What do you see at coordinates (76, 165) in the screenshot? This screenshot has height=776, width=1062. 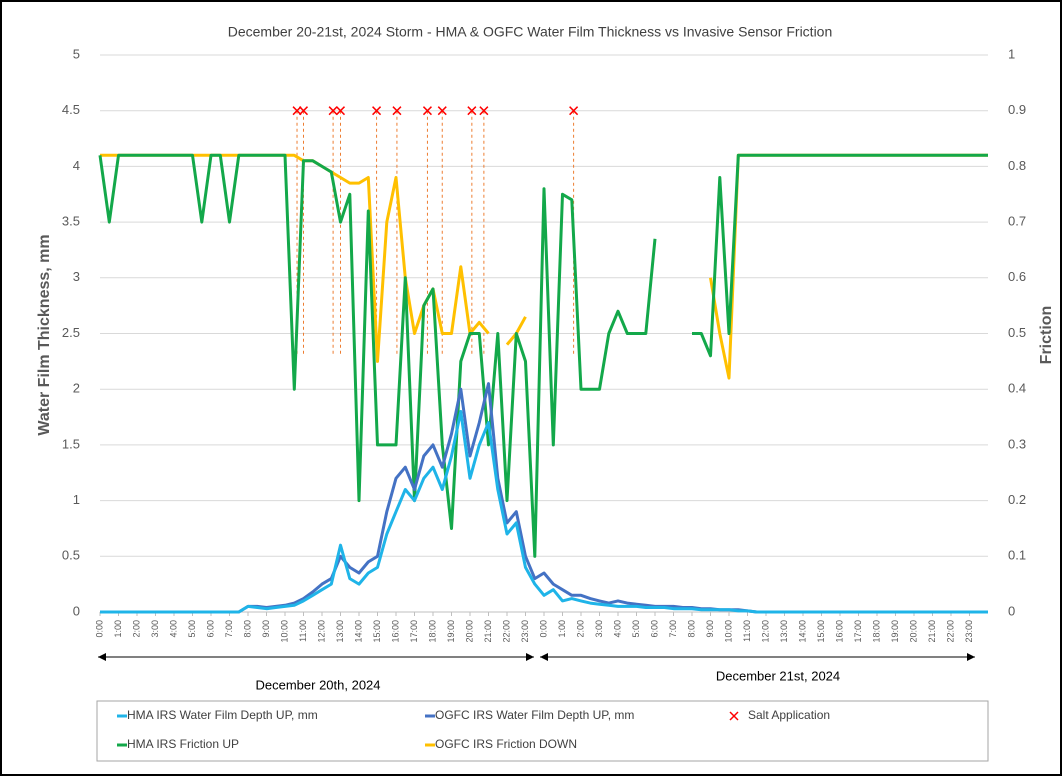 I see `y-tick-label: 4` at bounding box center [76, 165].